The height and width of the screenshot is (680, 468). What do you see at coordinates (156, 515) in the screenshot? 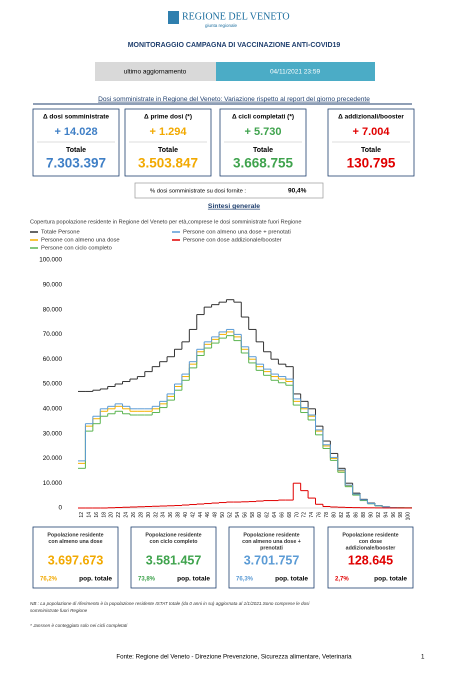
I see `x-tick-label: 32` at bounding box center [156, 515].